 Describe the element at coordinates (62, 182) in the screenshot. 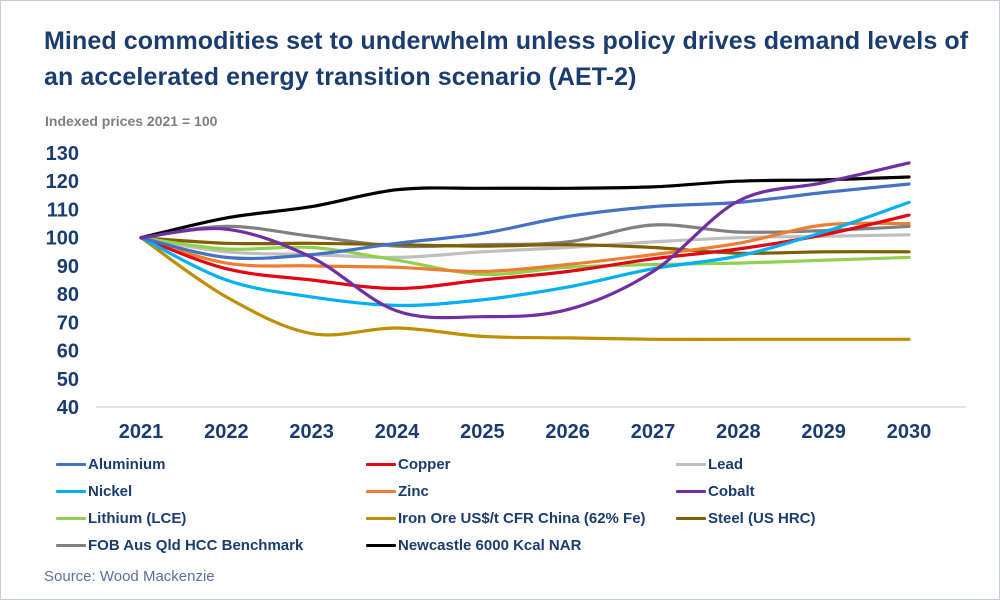

I see `y-tick-label: 120` at that location.